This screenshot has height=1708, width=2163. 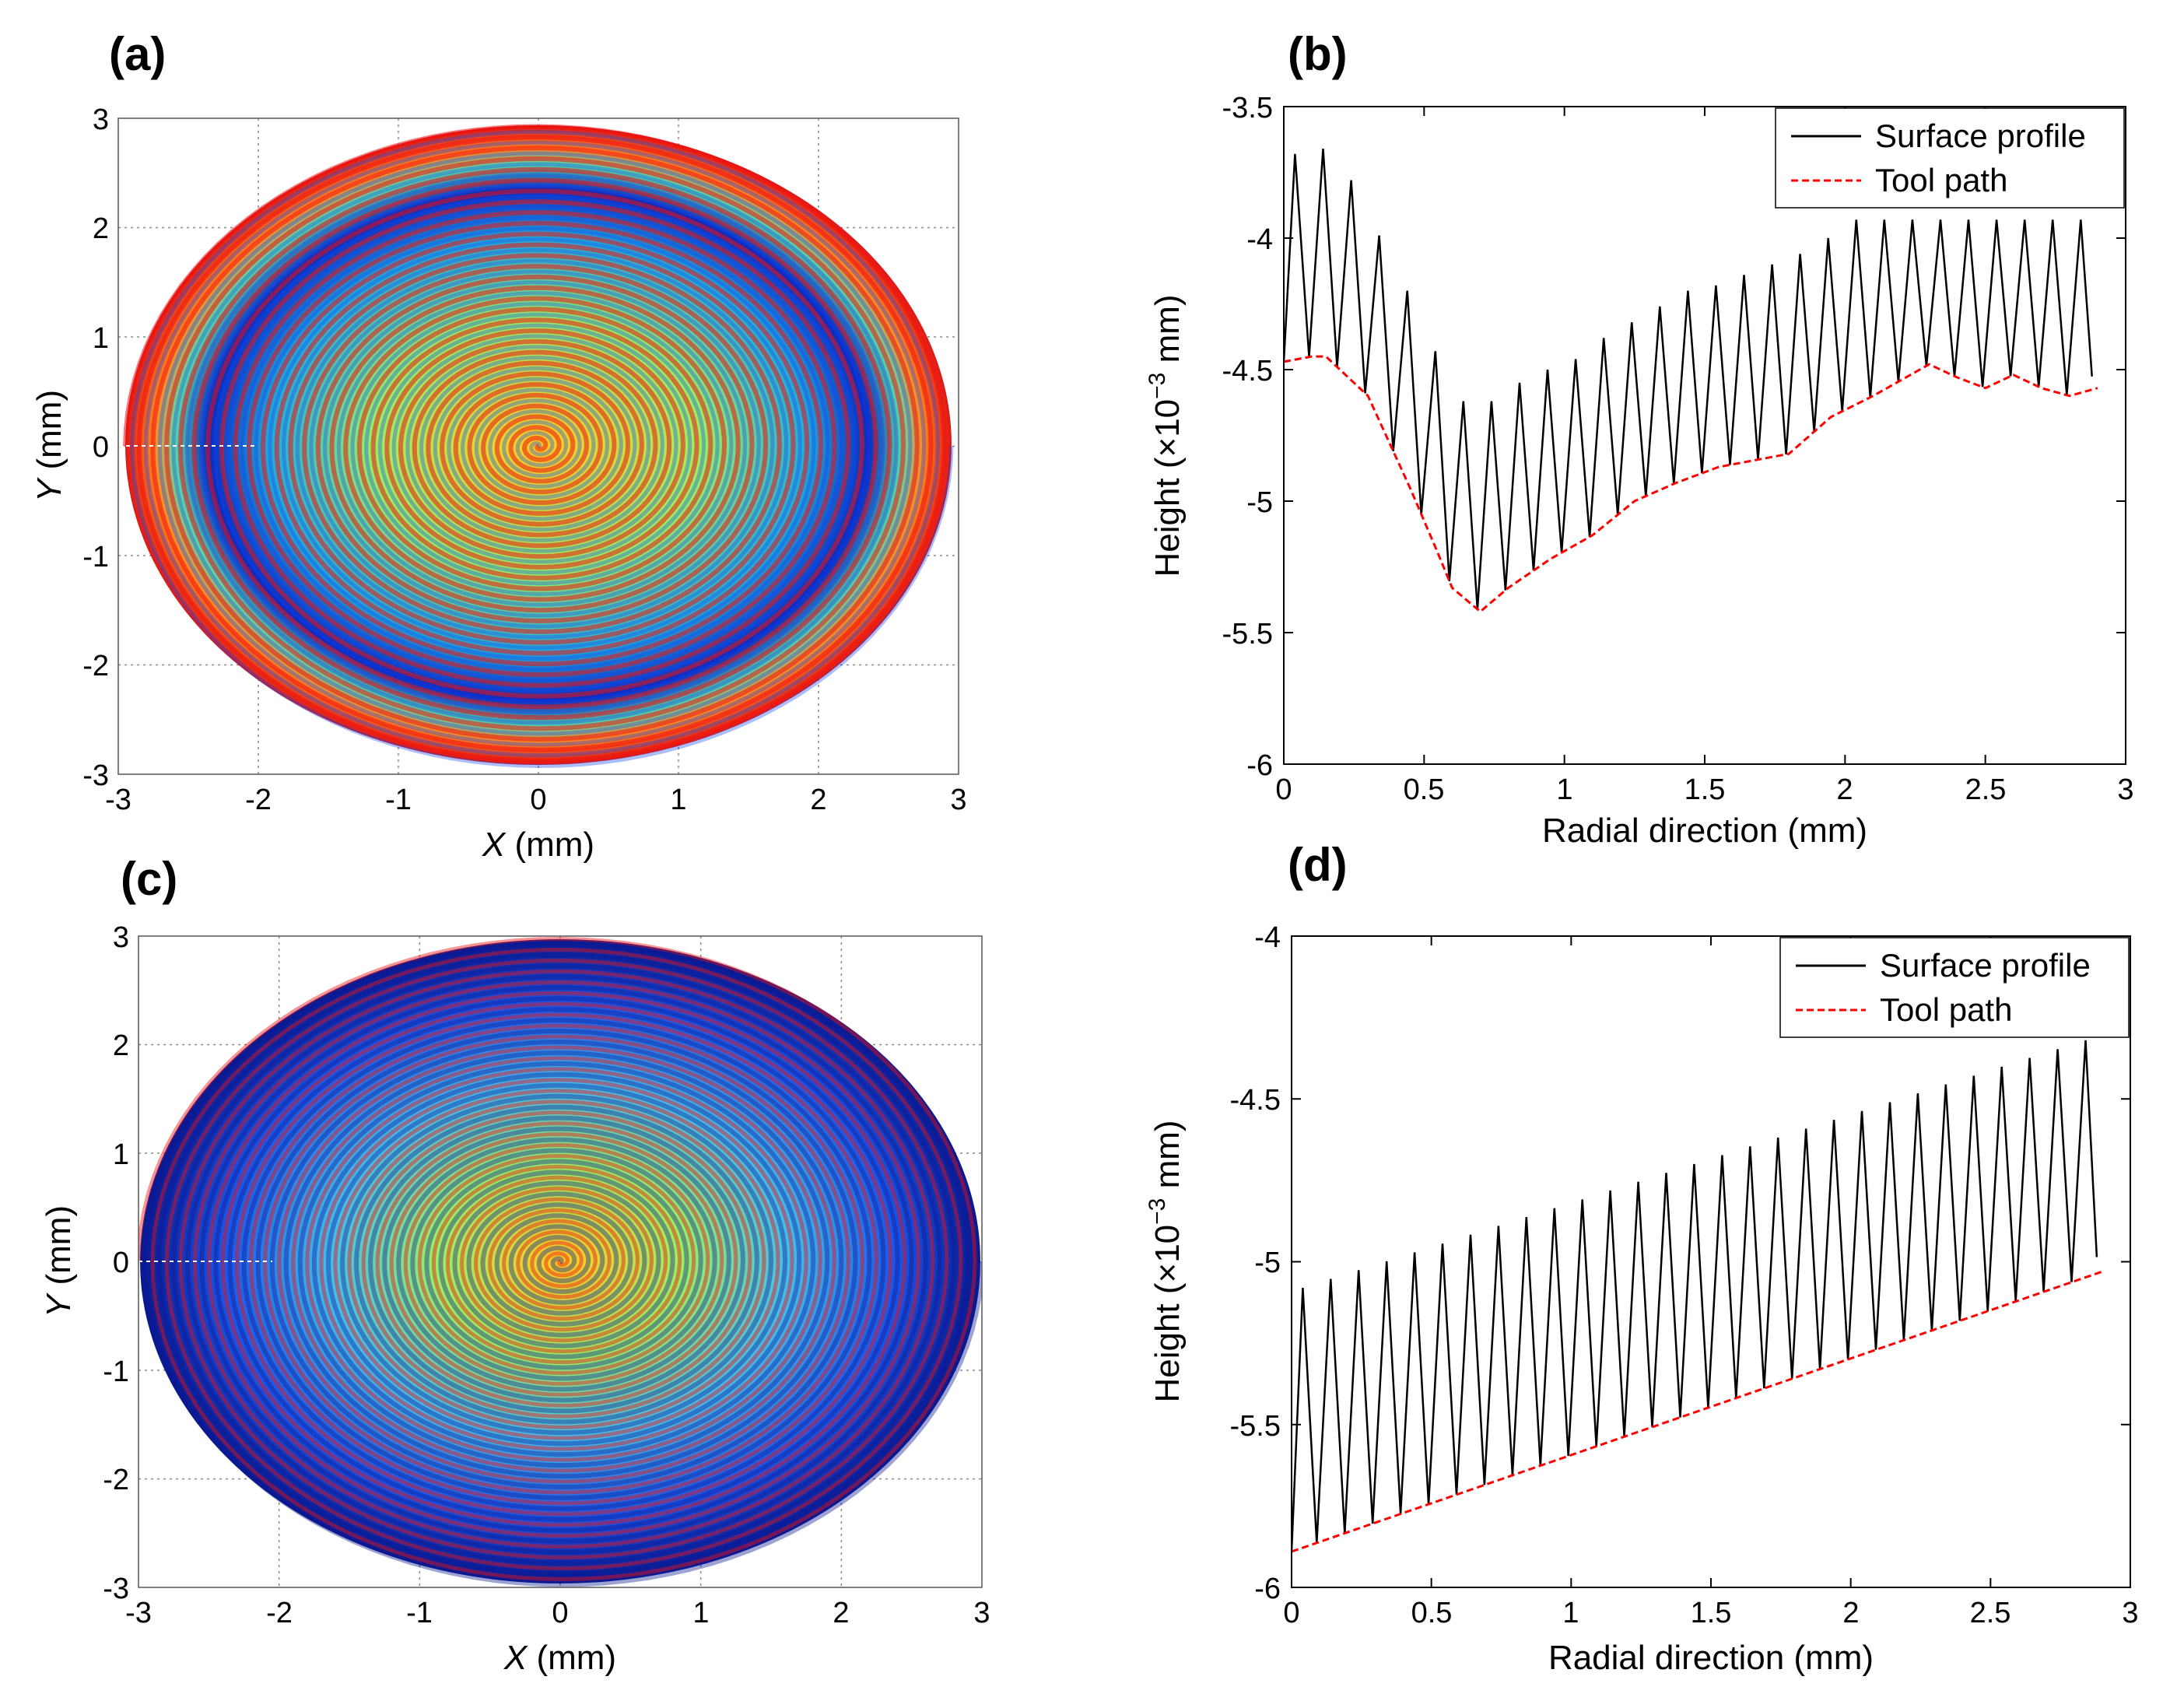 What do you see at coordinates (101, 228) in the screenshot?
I see `y-tick-a-2: 2` at bounding box center [101, 228].